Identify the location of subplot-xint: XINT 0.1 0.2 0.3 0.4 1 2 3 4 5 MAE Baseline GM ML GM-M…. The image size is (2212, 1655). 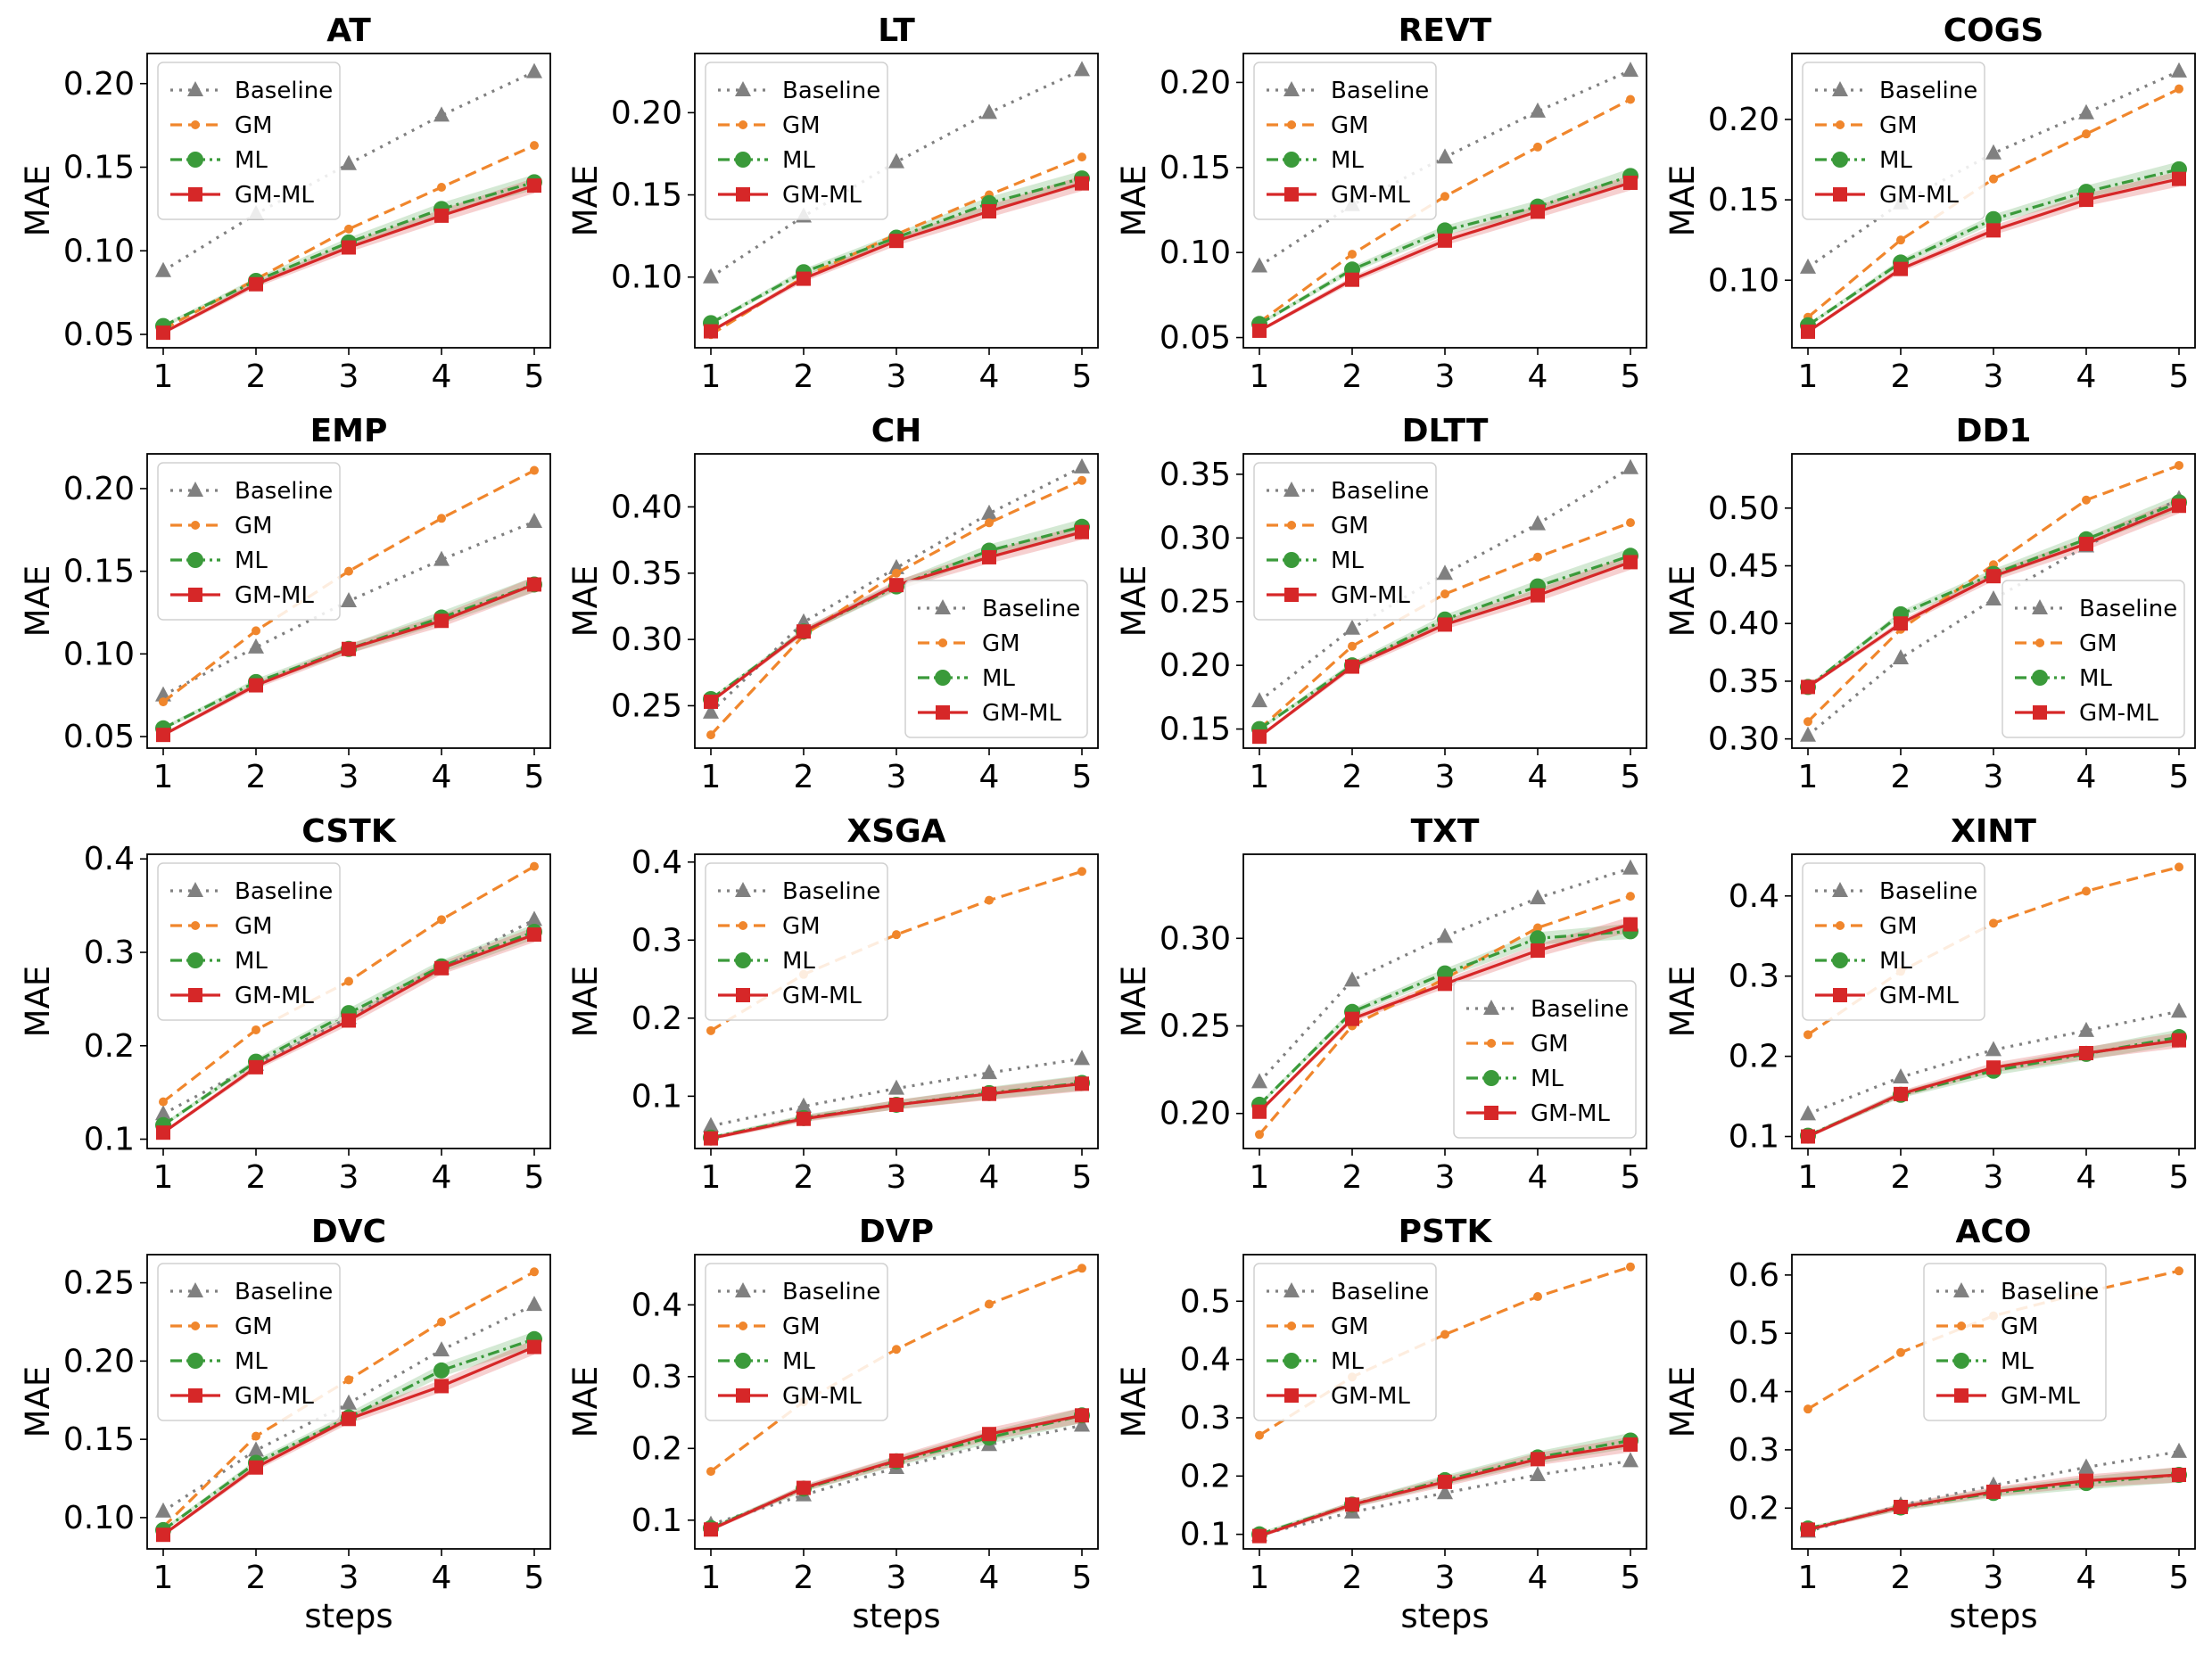
(1930, 1004).